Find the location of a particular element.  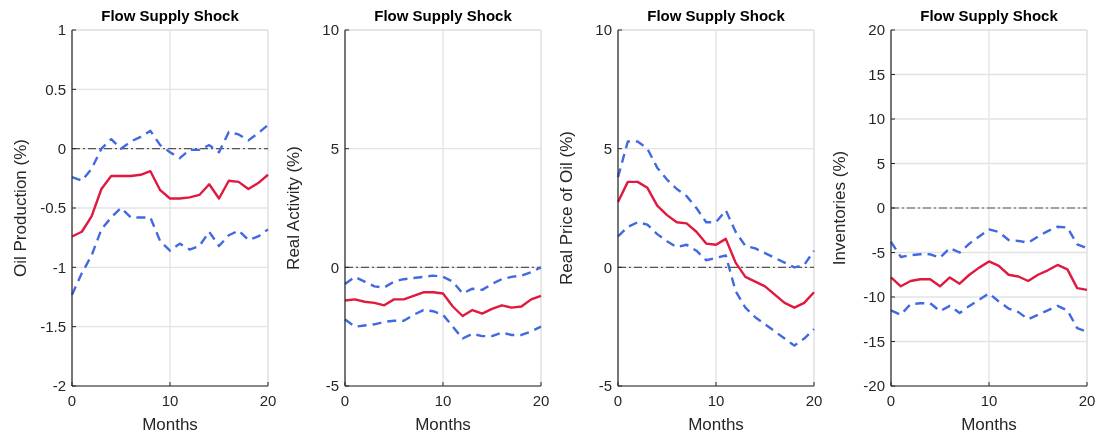

y-tick-label: 15 is located at coordinates (876, 74).